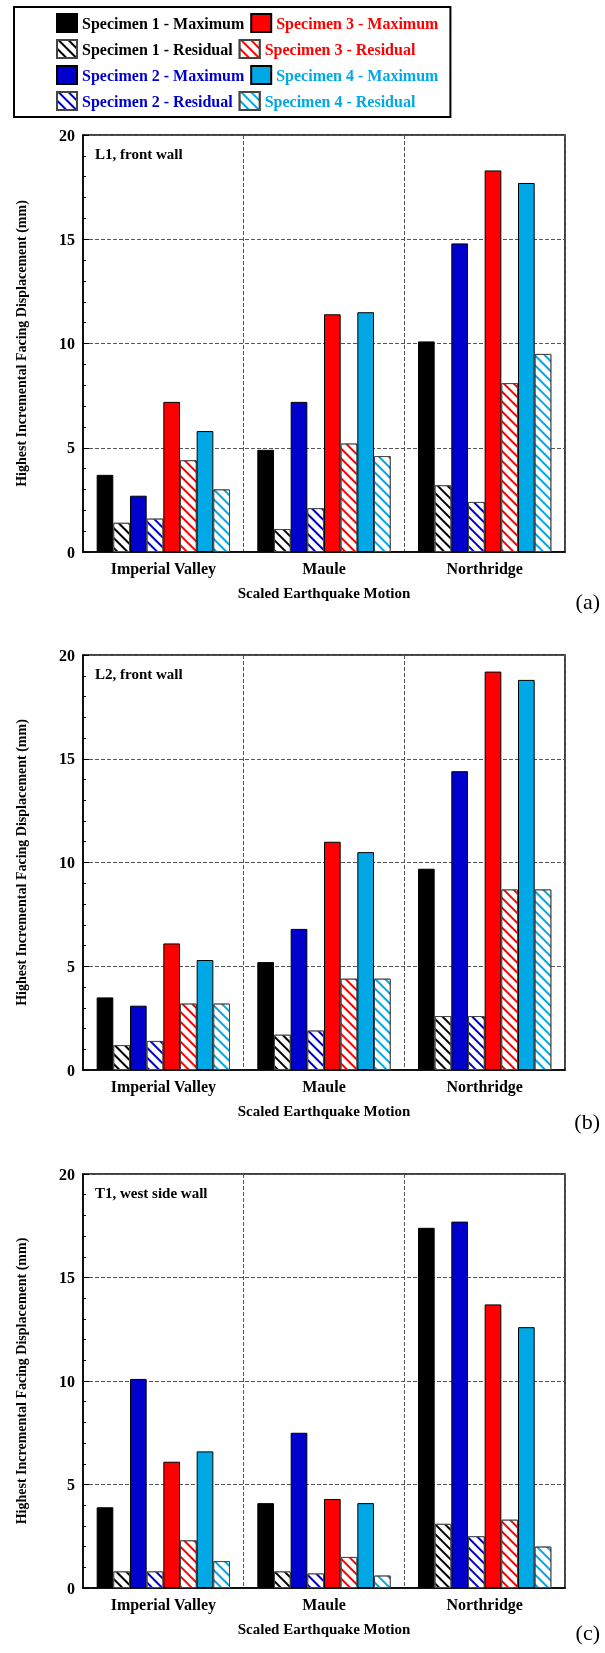  What do you see at coordinates (587, 1121) in the screenshot?
I see `text: (b)` at bounding box center [587, 1121].